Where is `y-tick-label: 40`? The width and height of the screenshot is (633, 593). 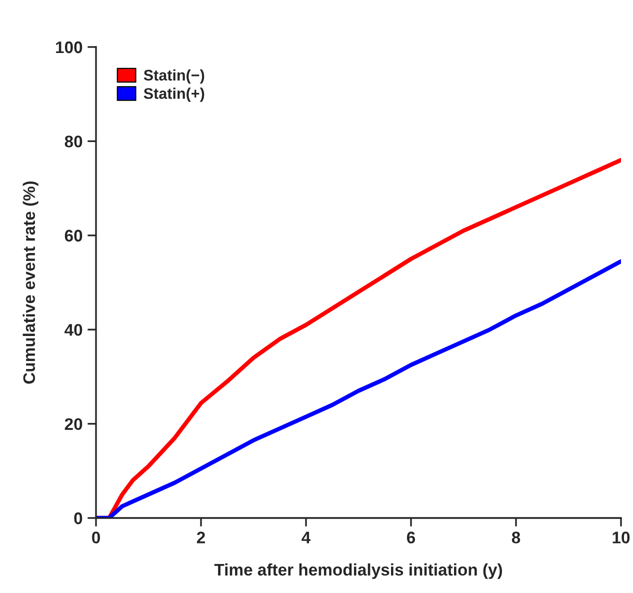 y-tick-label: 40 is located at coordinates (73, 330).